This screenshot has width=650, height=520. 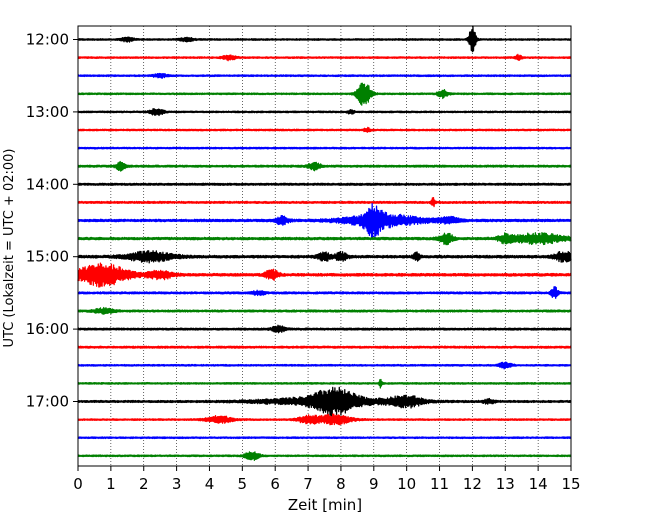 I want to click on y-axis-label: UTC (Lokalzeit = UTC + 02:00), so click(x=9, y=248).